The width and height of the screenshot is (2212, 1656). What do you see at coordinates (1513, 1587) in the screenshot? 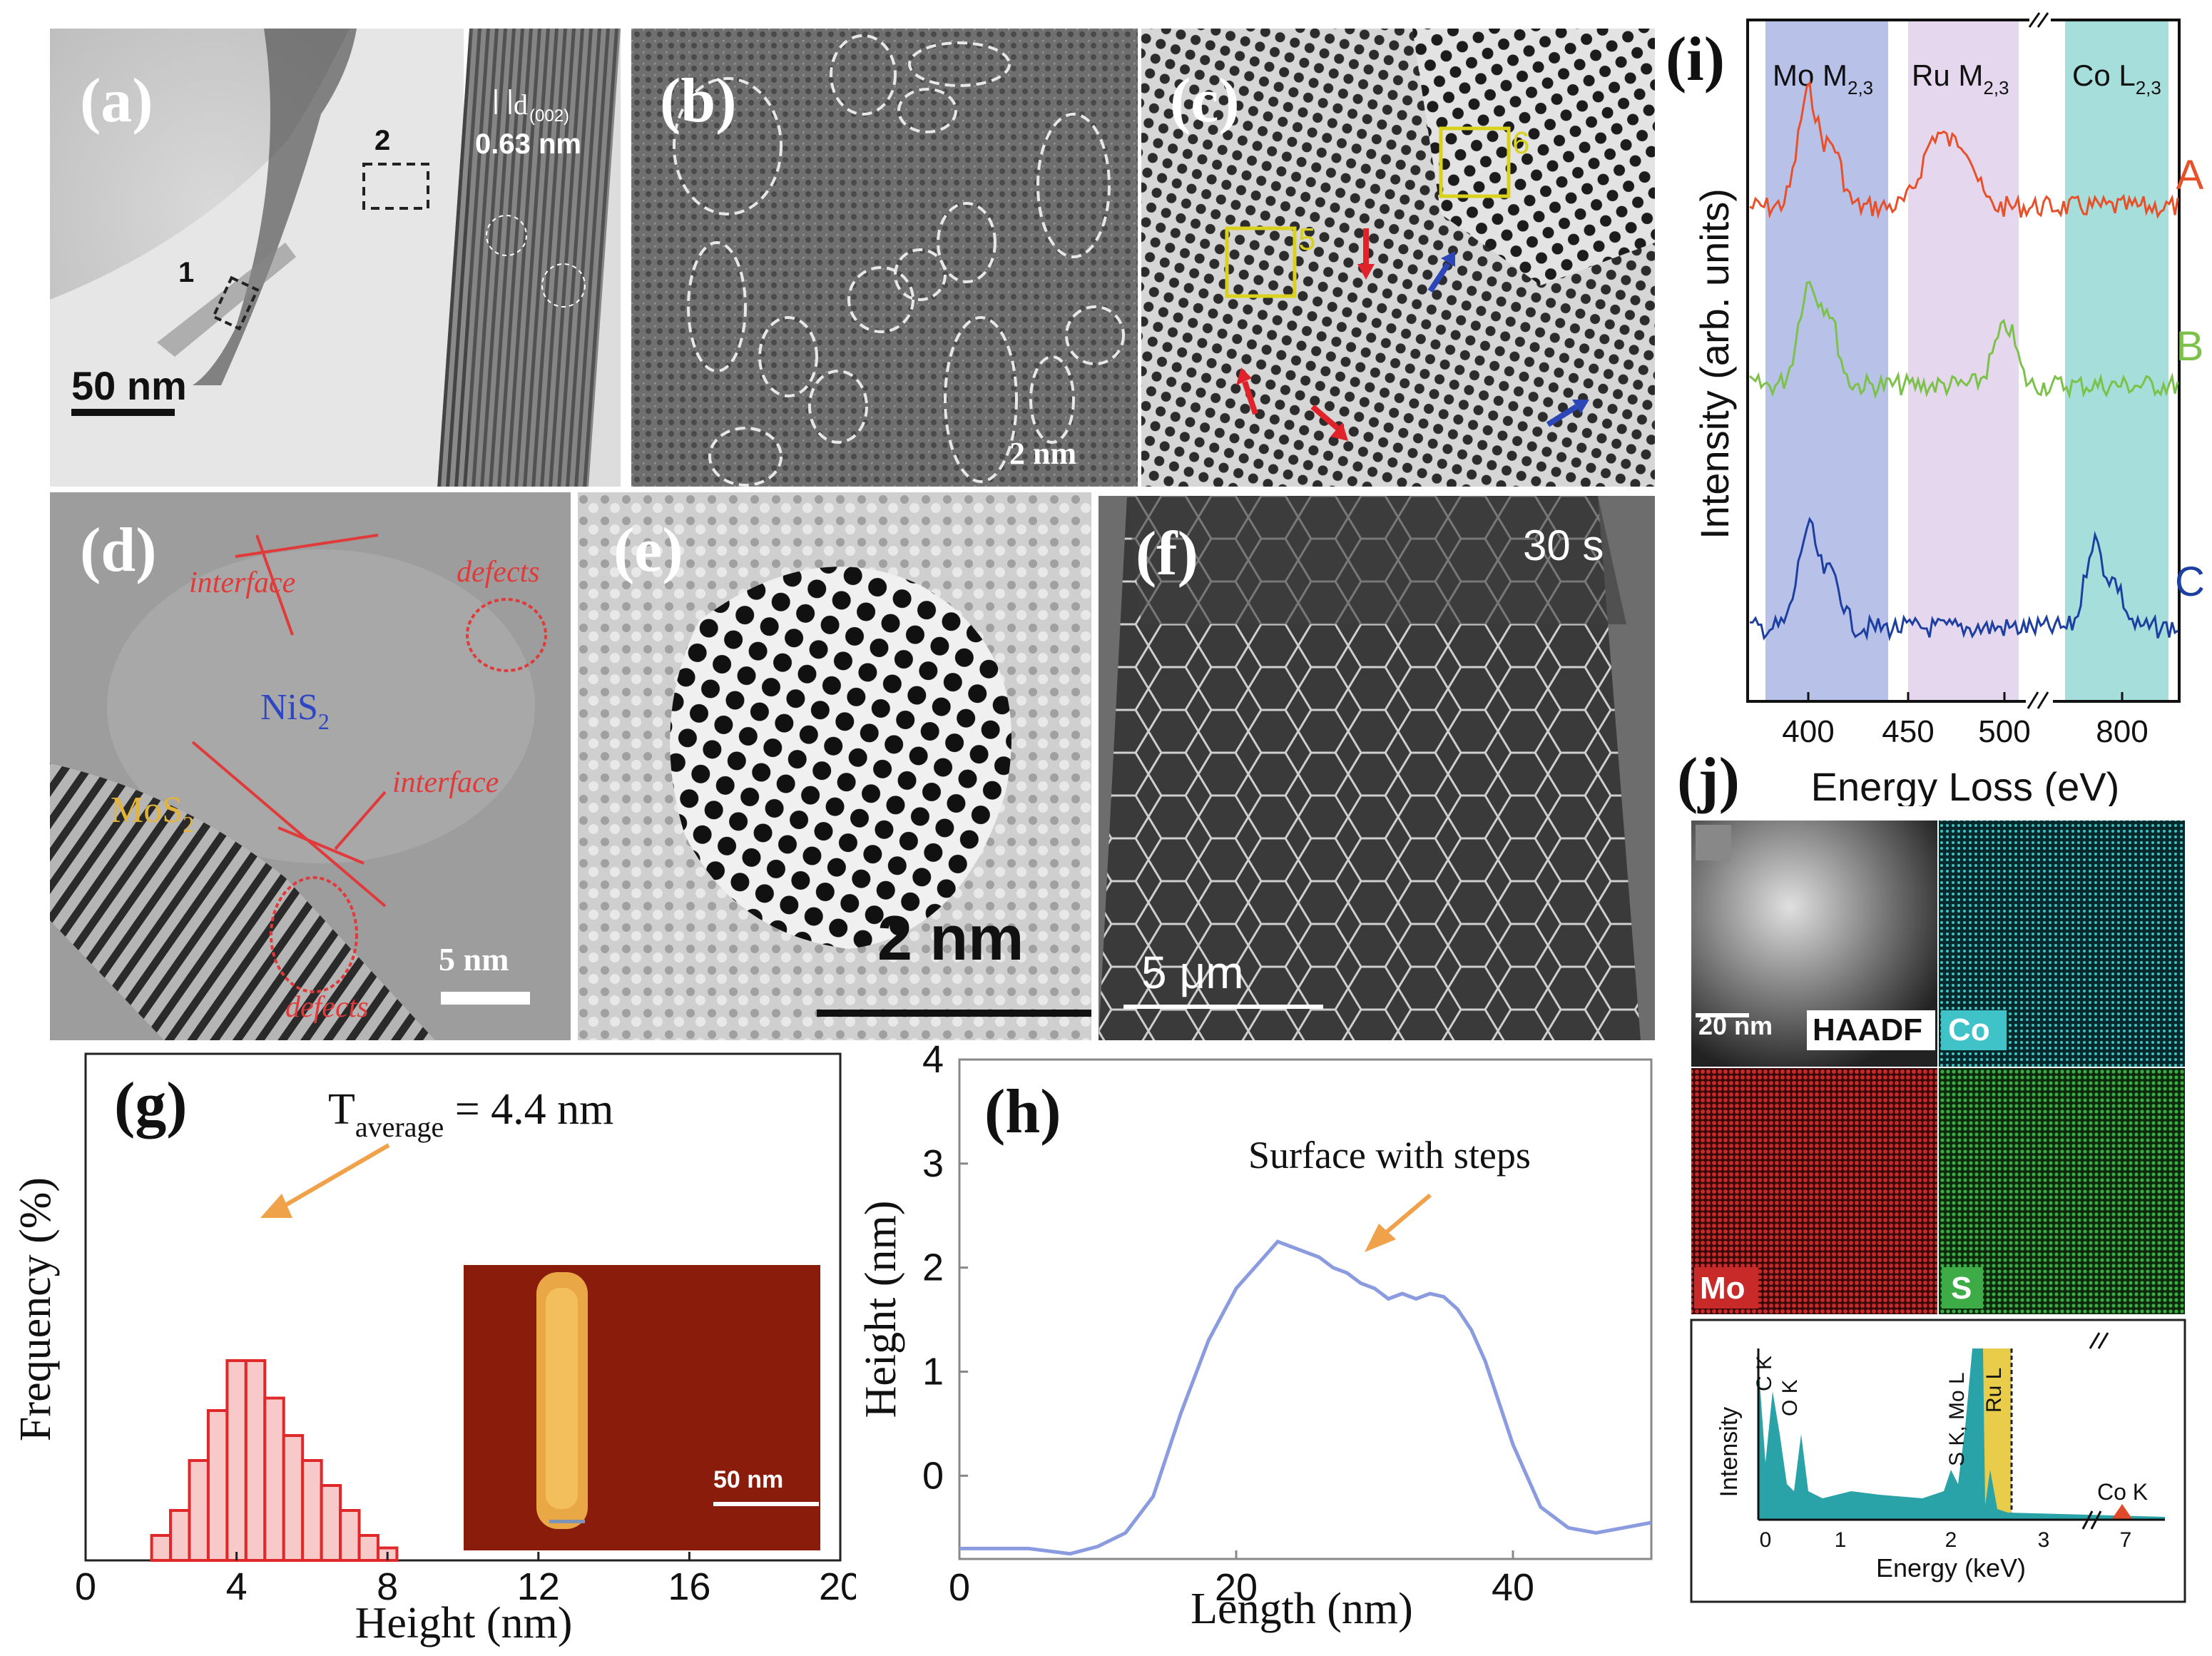
I see `x-tick-label: 40` at bounding box center [1513, 1587].